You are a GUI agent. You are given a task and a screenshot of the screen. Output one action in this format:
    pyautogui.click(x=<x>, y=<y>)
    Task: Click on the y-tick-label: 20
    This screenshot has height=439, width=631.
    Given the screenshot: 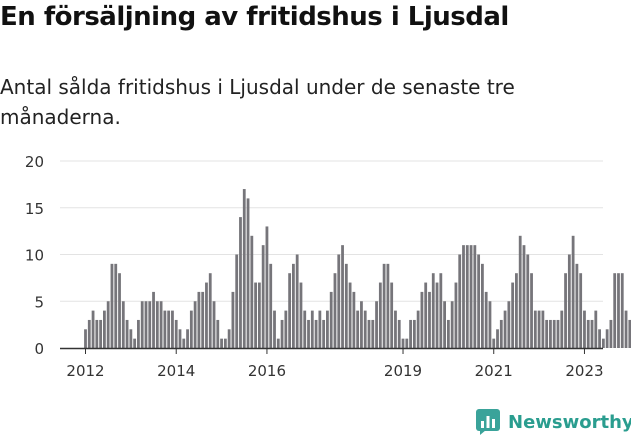 What is the action you would take?
    pyautogui.click(x=34, y=162)
    